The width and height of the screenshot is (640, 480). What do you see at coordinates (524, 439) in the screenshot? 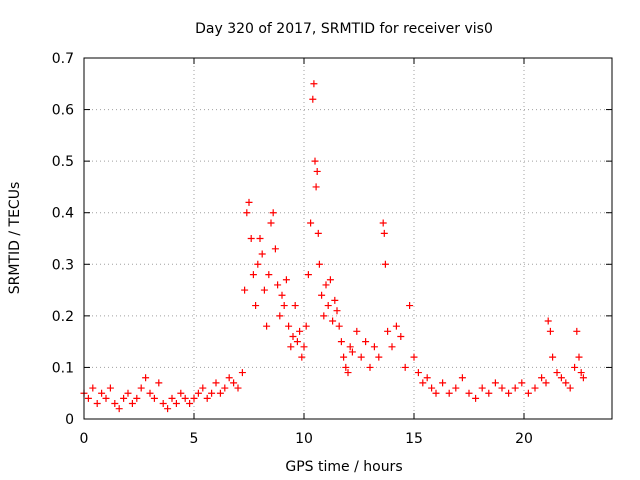
I see `x-tick-label: 20` at bounding box center [524, 439].